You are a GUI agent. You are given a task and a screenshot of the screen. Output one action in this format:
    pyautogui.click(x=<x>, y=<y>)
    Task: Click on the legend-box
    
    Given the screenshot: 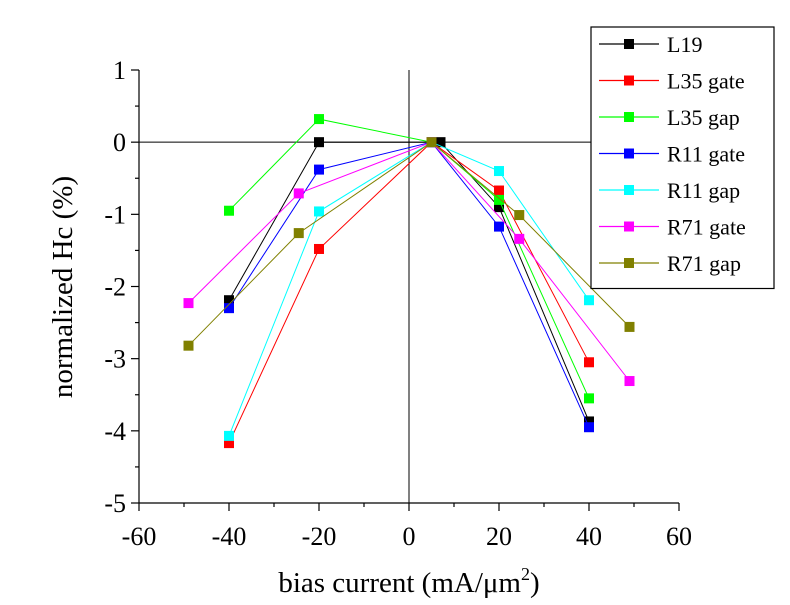 What is the action you would take?
    pyautogui.click(x=682, y=158)
    